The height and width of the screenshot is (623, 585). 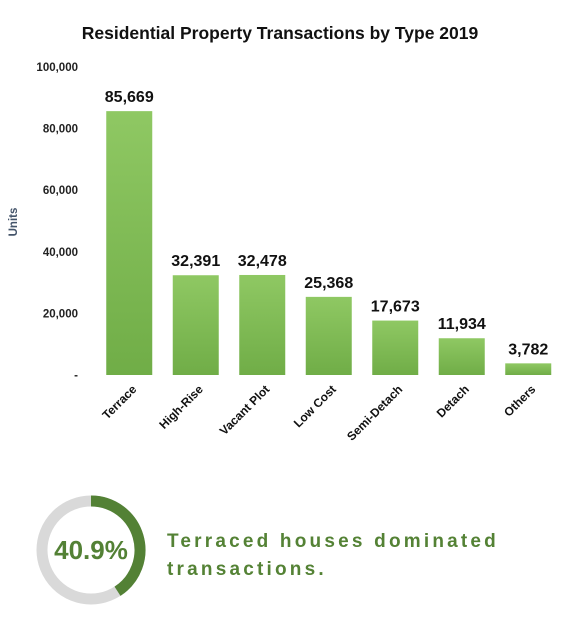 What do you see at coordinates (57, 222) in the screenshot?
I see `y-axis-ticks: - 20,000 40,000 60,000 80,000 100,000` at bounding box center [57, 222].